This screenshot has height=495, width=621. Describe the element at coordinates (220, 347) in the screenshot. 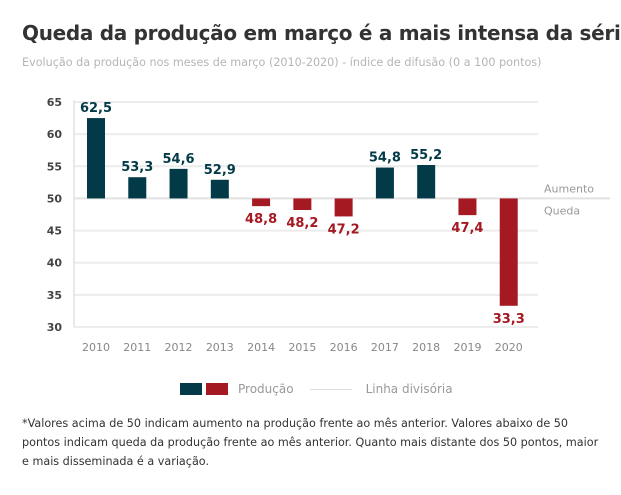

I see `x-tick-label: 2013` at that location.